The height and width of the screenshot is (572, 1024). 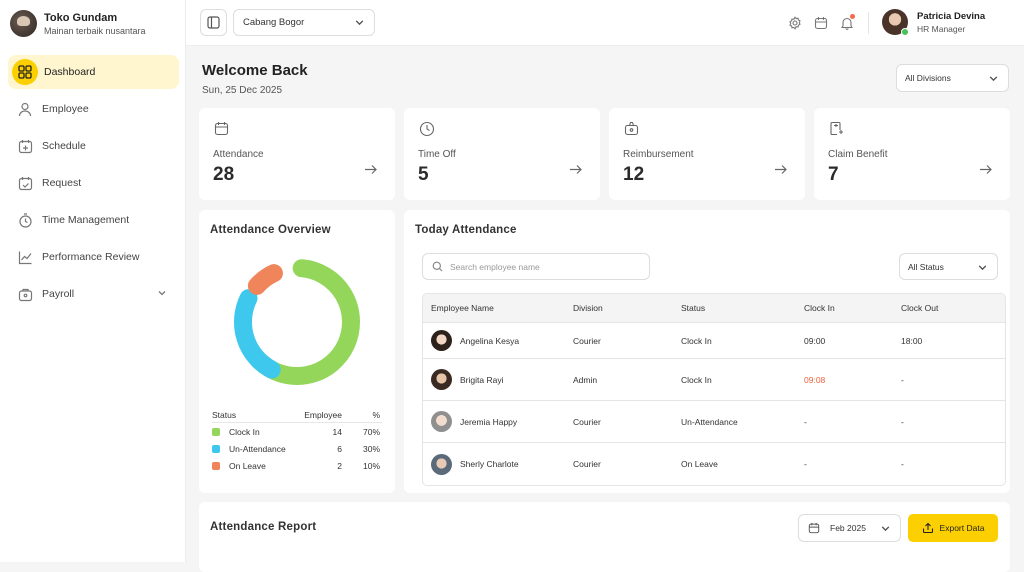 I want to click on export-icon, so click(x=927, y=528).